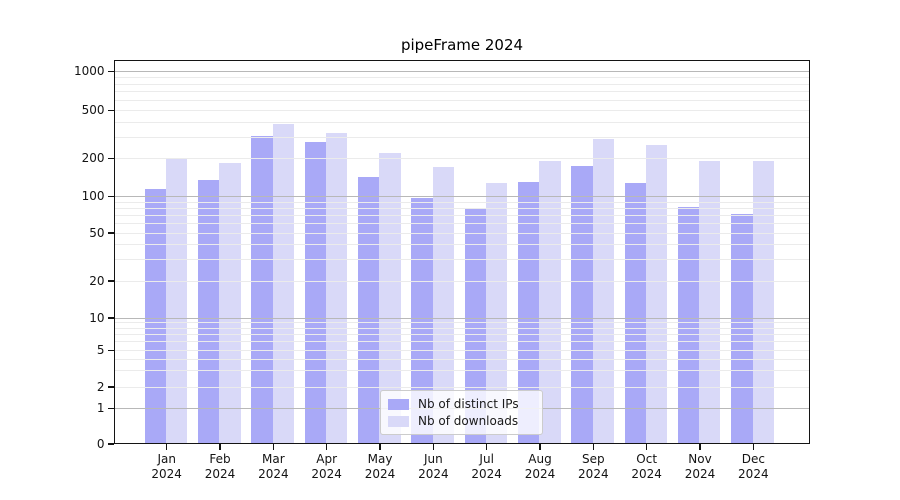 The width and height of the screenshot is (900, 500). Describe the element at coordinates (220, 459) in the screenshot. I see `x-tick-month: Feb` at that location.